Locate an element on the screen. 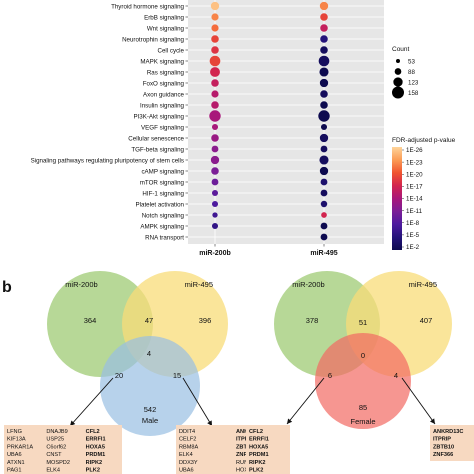 This screenshot has height=474, width=474. gene-label: C6orf62 is located at coordinates (56, 447).